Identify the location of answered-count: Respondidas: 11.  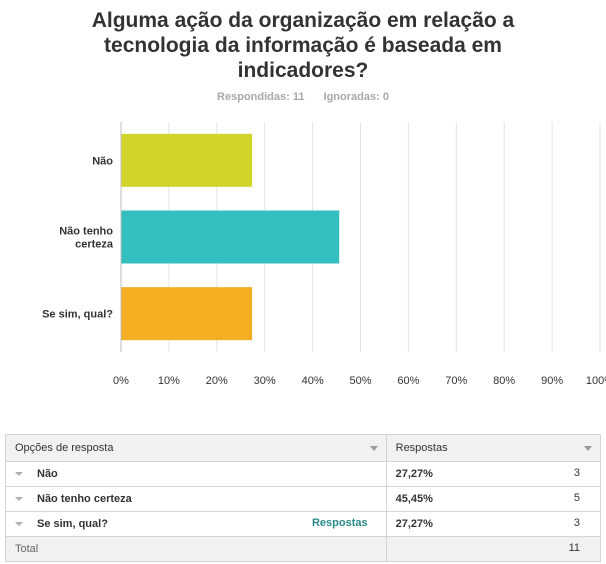
(261, 97).